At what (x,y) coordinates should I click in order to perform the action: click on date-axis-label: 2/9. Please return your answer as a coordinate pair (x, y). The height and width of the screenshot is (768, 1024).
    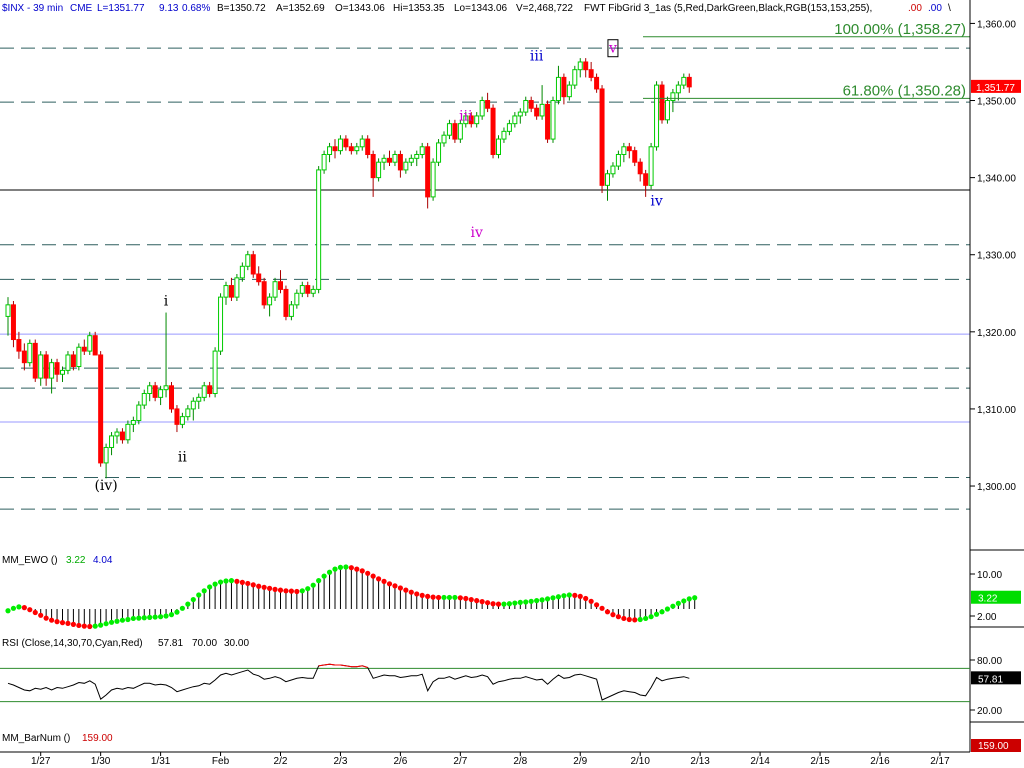
    Looking at the image, I should click on (580, 761).